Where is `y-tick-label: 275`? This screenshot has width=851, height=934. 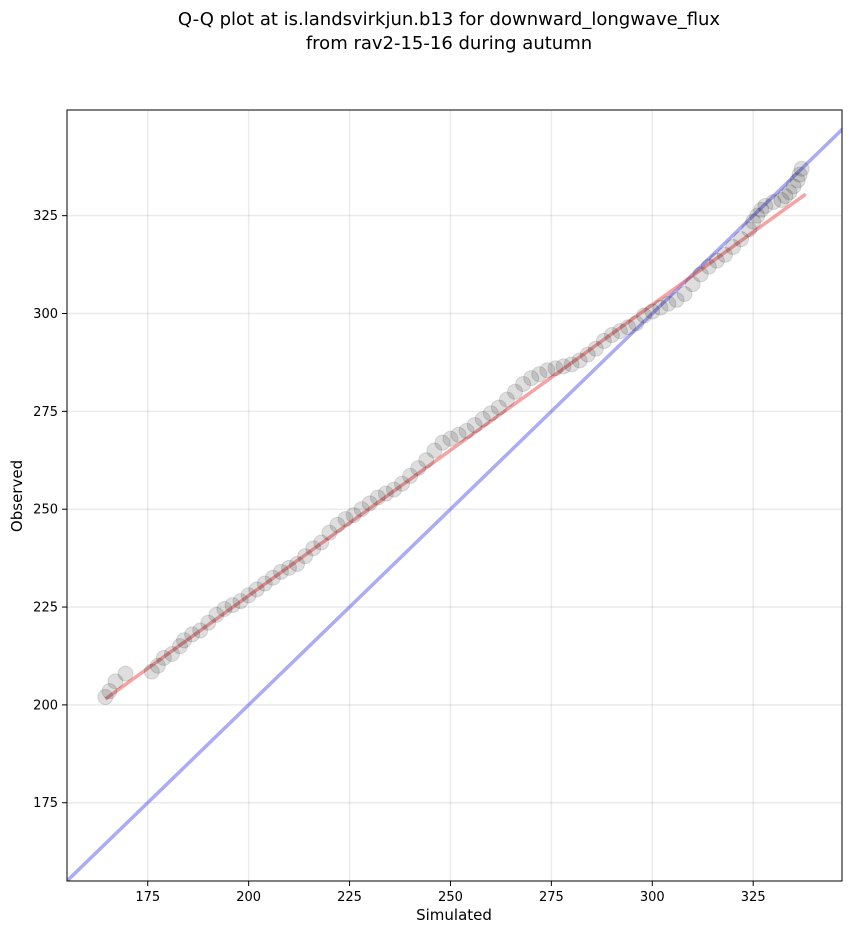
y-tick-label: 275 is located at coordinates (45, 412).